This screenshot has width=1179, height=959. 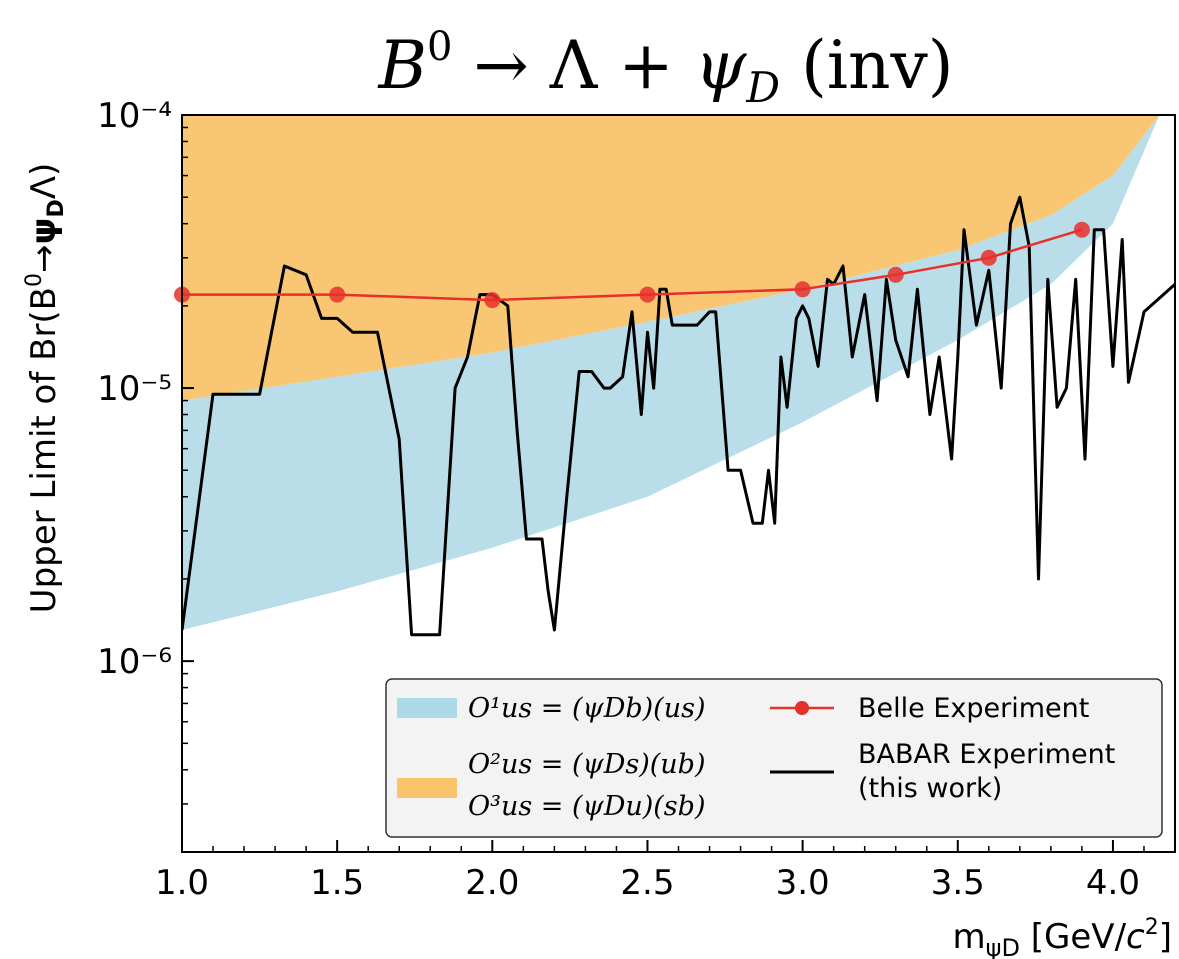 I want to click on y-tick-label: 10⁻⁵, so click(x=134, y=389).